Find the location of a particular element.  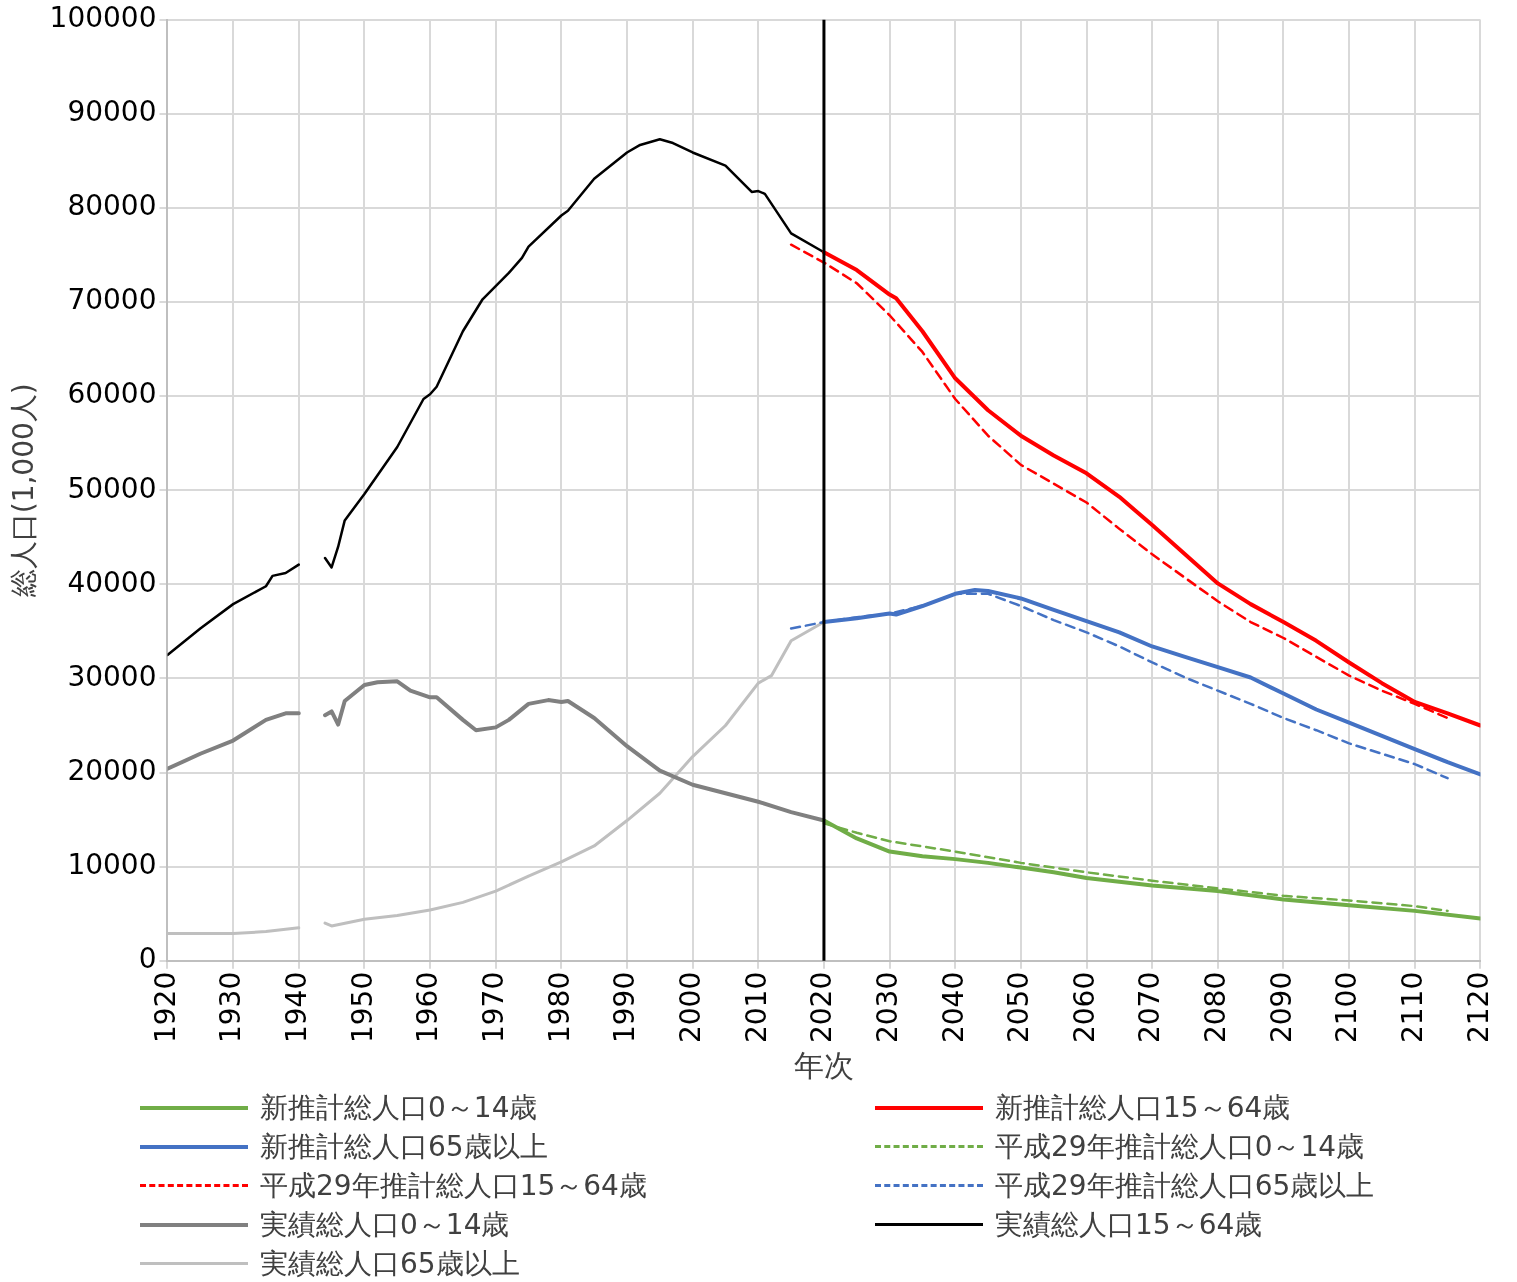

x-tick-label: 2030 is located at coordinates (887, 1007).